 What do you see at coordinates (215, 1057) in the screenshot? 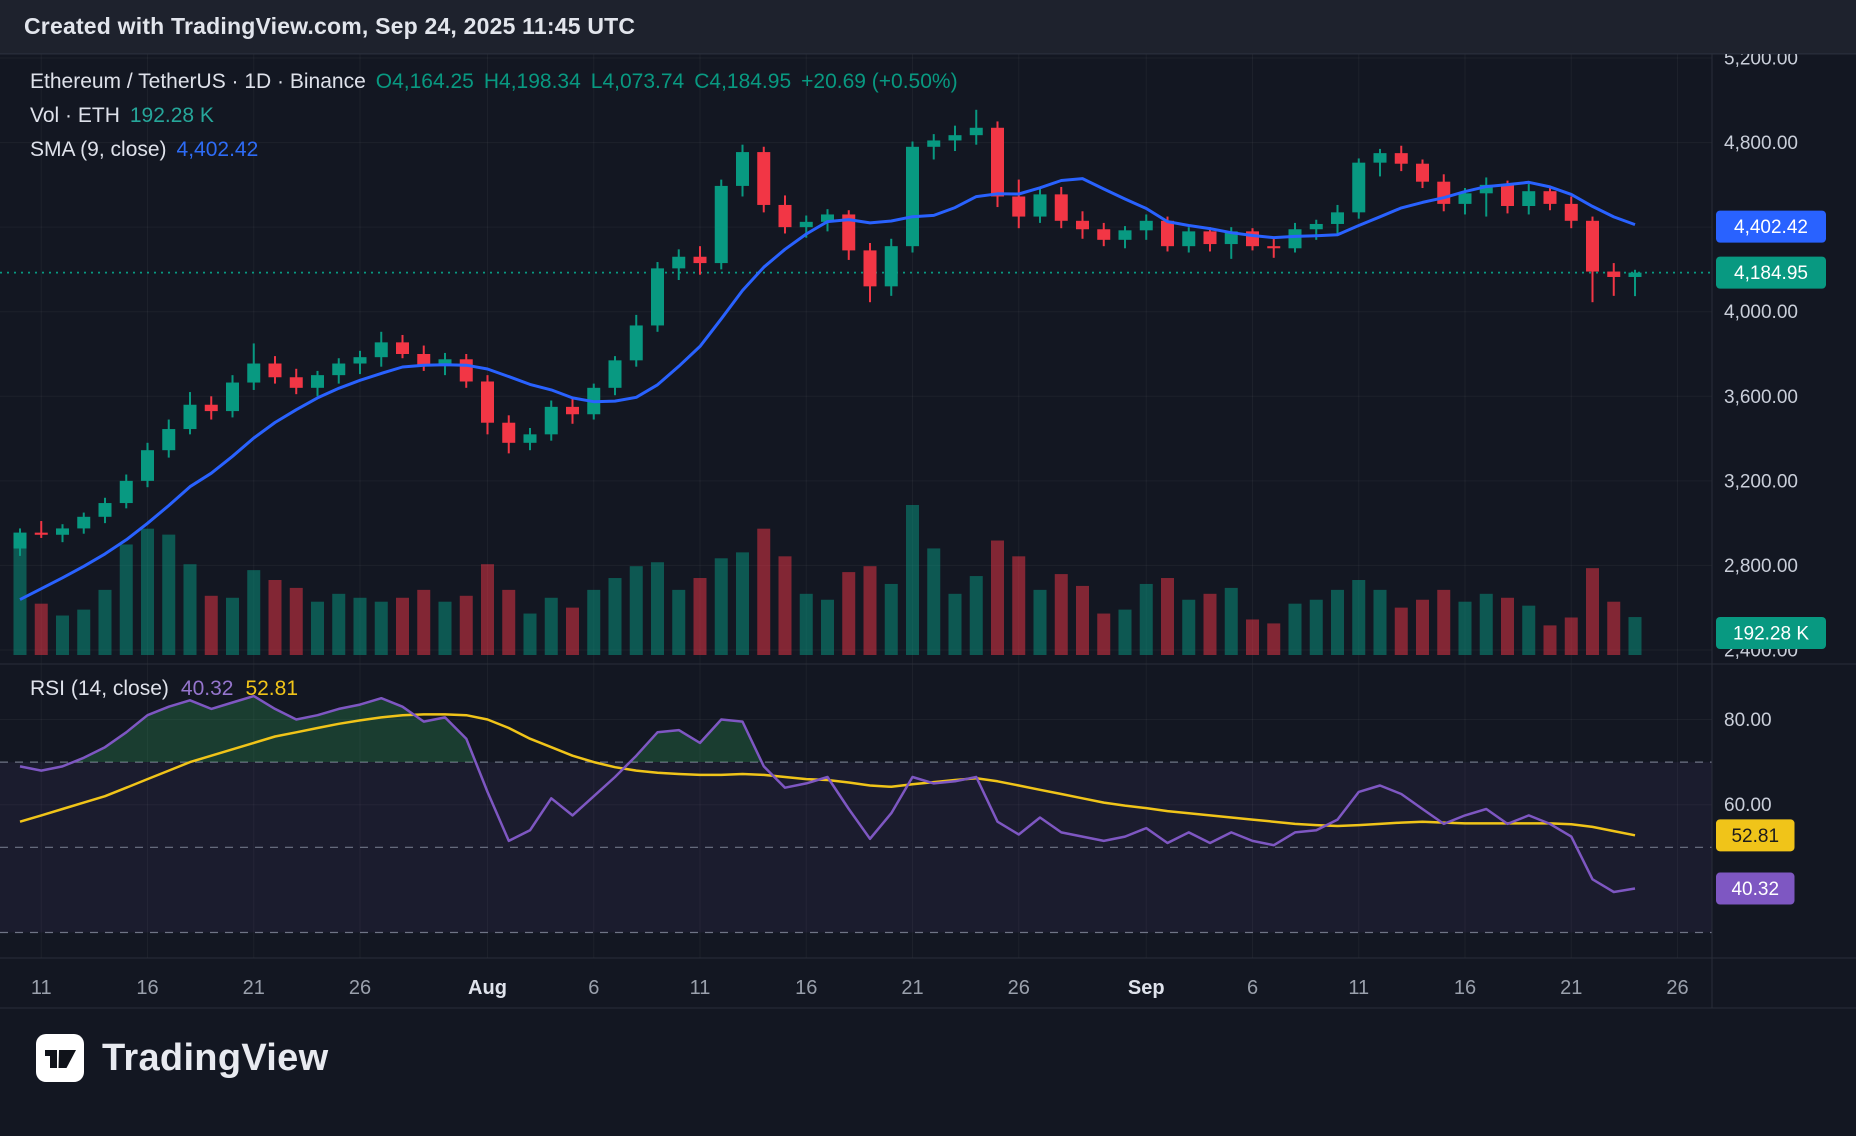
I see `tradingview-wordmark: TradingView` at bounding box center [215, 1057].